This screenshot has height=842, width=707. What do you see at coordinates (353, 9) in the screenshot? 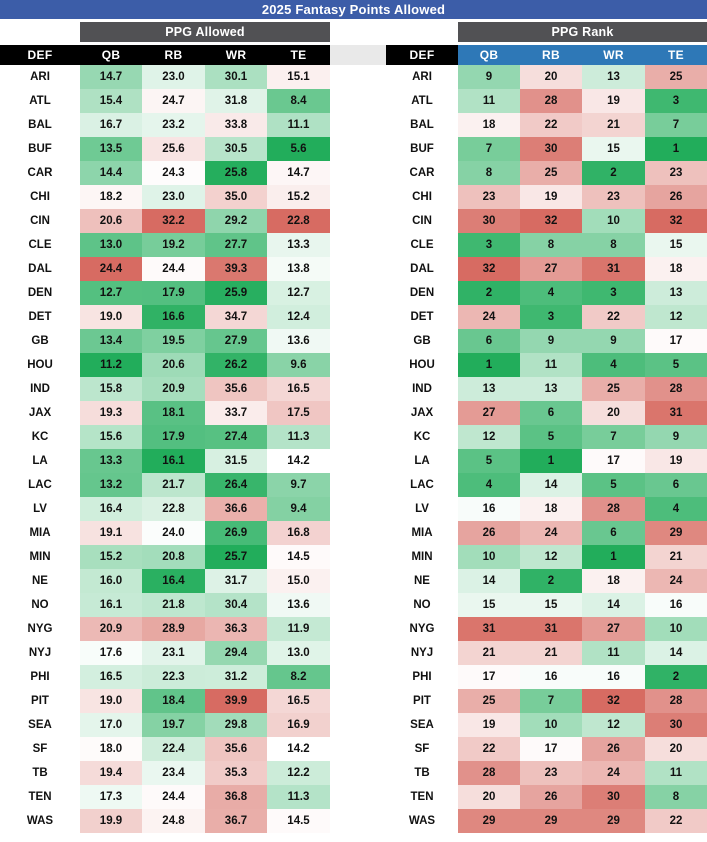
I see `page-title: 2025 Fantasy Points Allowed` at bounding box center [353, 9].